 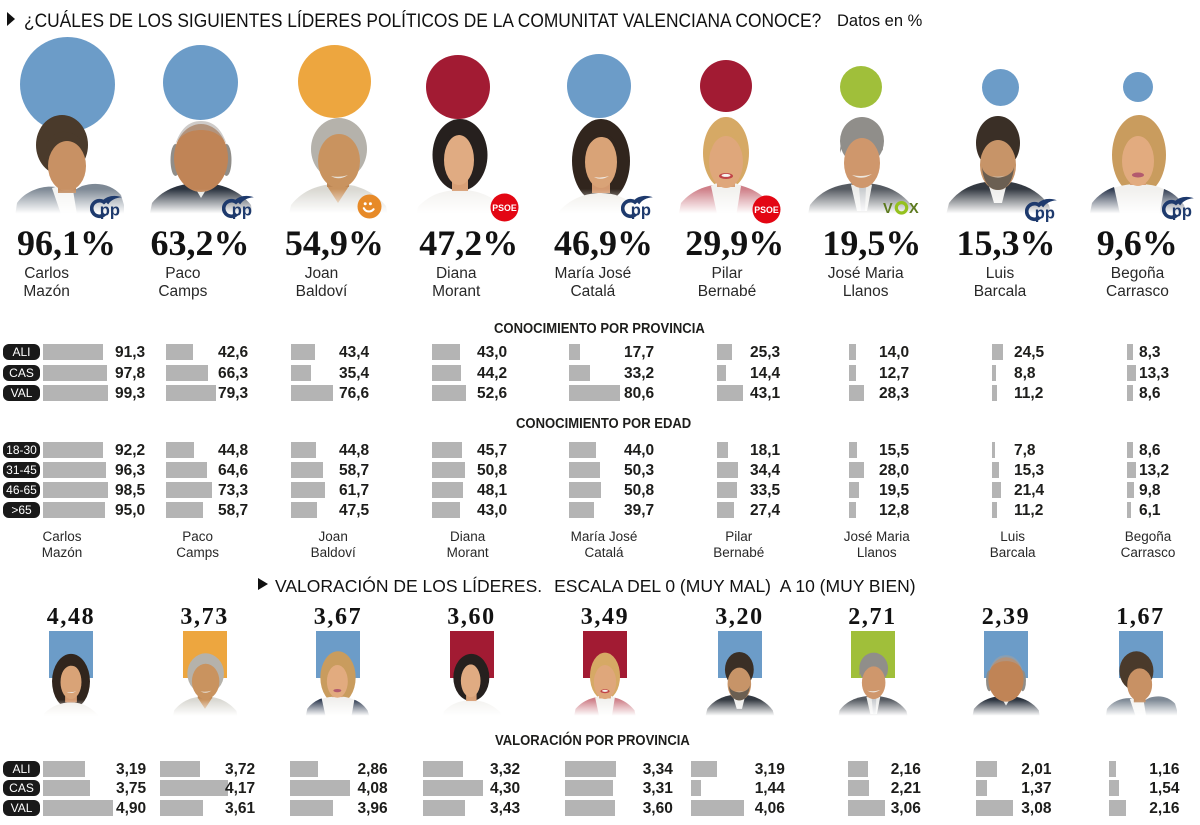 I want to click on svg-text: V, so click(x=888, y=208).